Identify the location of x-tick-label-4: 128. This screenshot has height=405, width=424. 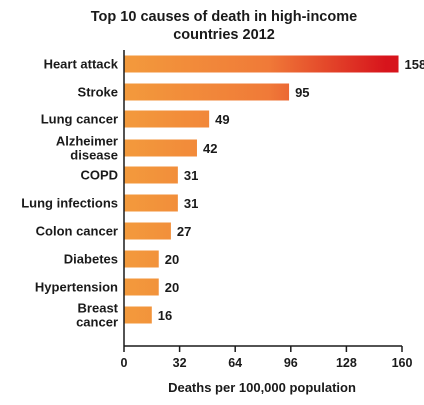
(346, 363).